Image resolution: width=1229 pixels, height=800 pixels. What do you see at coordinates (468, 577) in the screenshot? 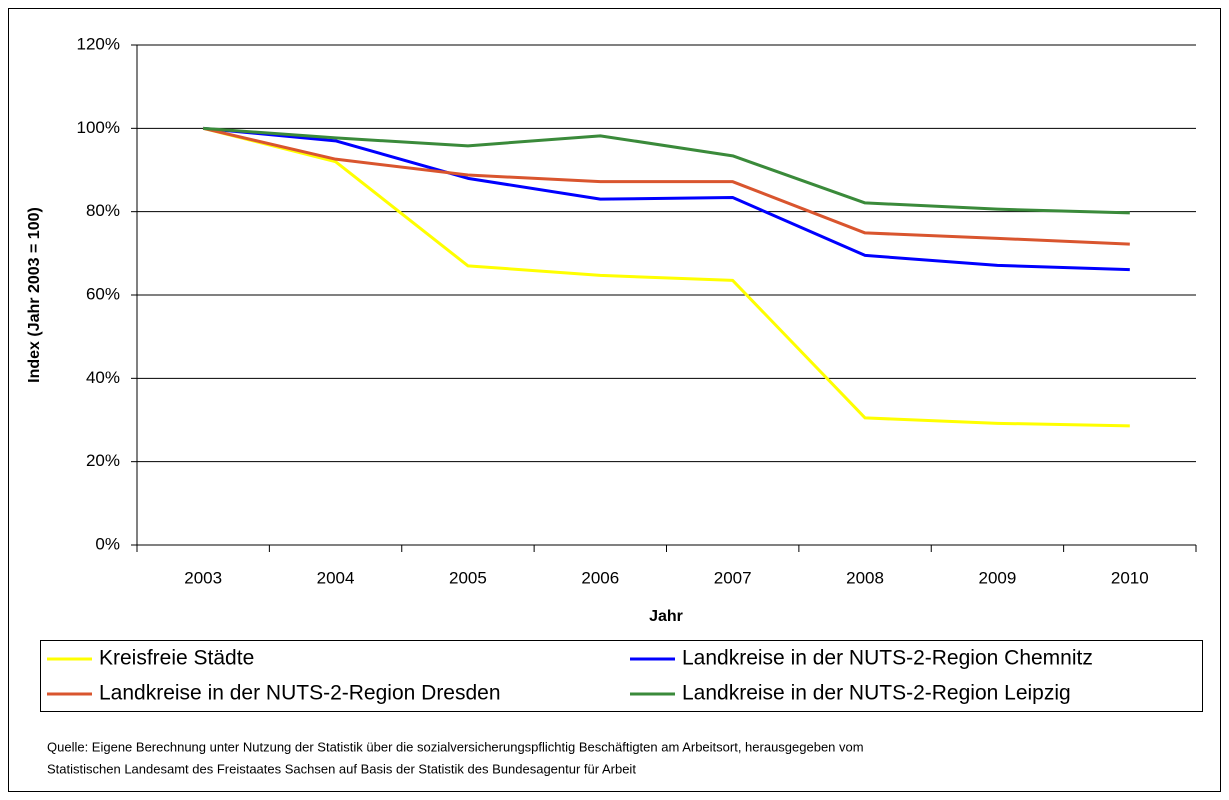
I see `x-tick-label: 2005` at bounding box center [468, 577].